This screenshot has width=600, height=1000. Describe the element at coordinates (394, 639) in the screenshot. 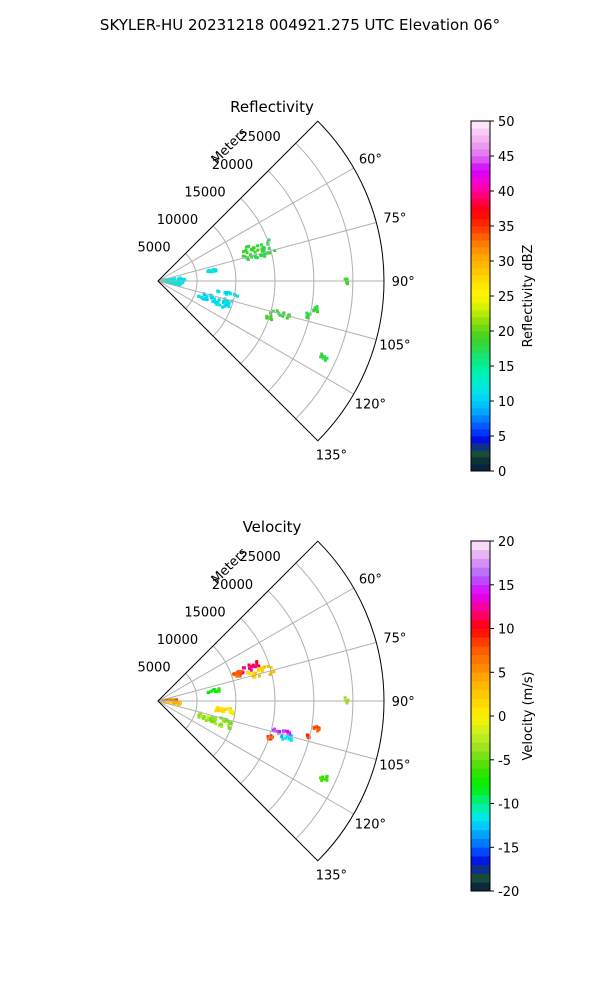

I see `azimuth-tick-label: 75°` at that location.